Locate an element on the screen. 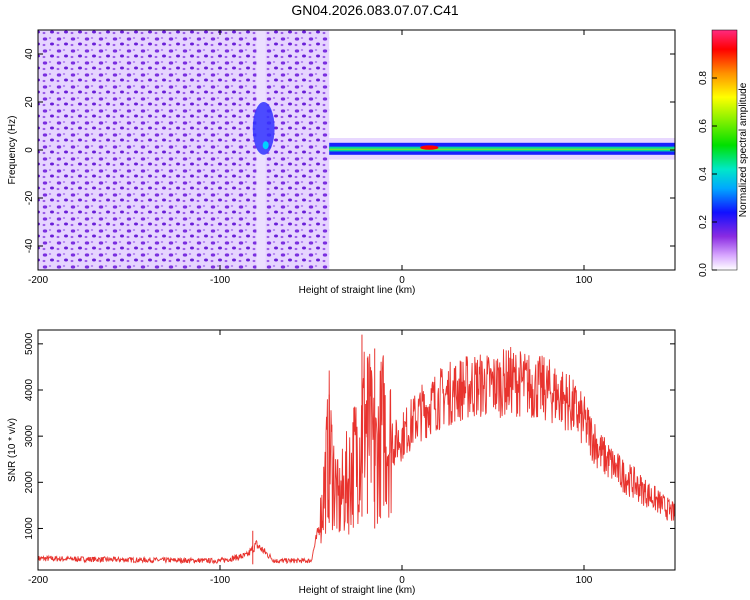  heatmap-y-label: Frequency (Hz) is located at coordinates (12, 150).